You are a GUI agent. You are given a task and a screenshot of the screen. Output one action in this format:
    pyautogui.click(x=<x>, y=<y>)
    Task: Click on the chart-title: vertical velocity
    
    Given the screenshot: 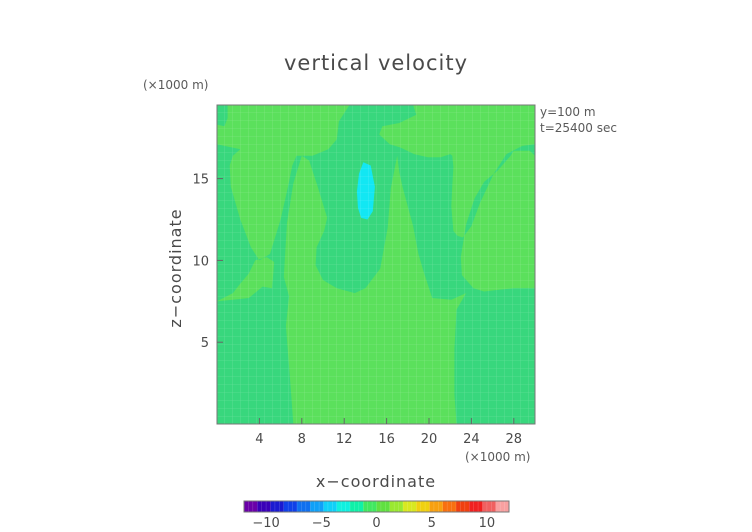 What is the action you would take?
    pyautogui.click(x=376, y=63)
    